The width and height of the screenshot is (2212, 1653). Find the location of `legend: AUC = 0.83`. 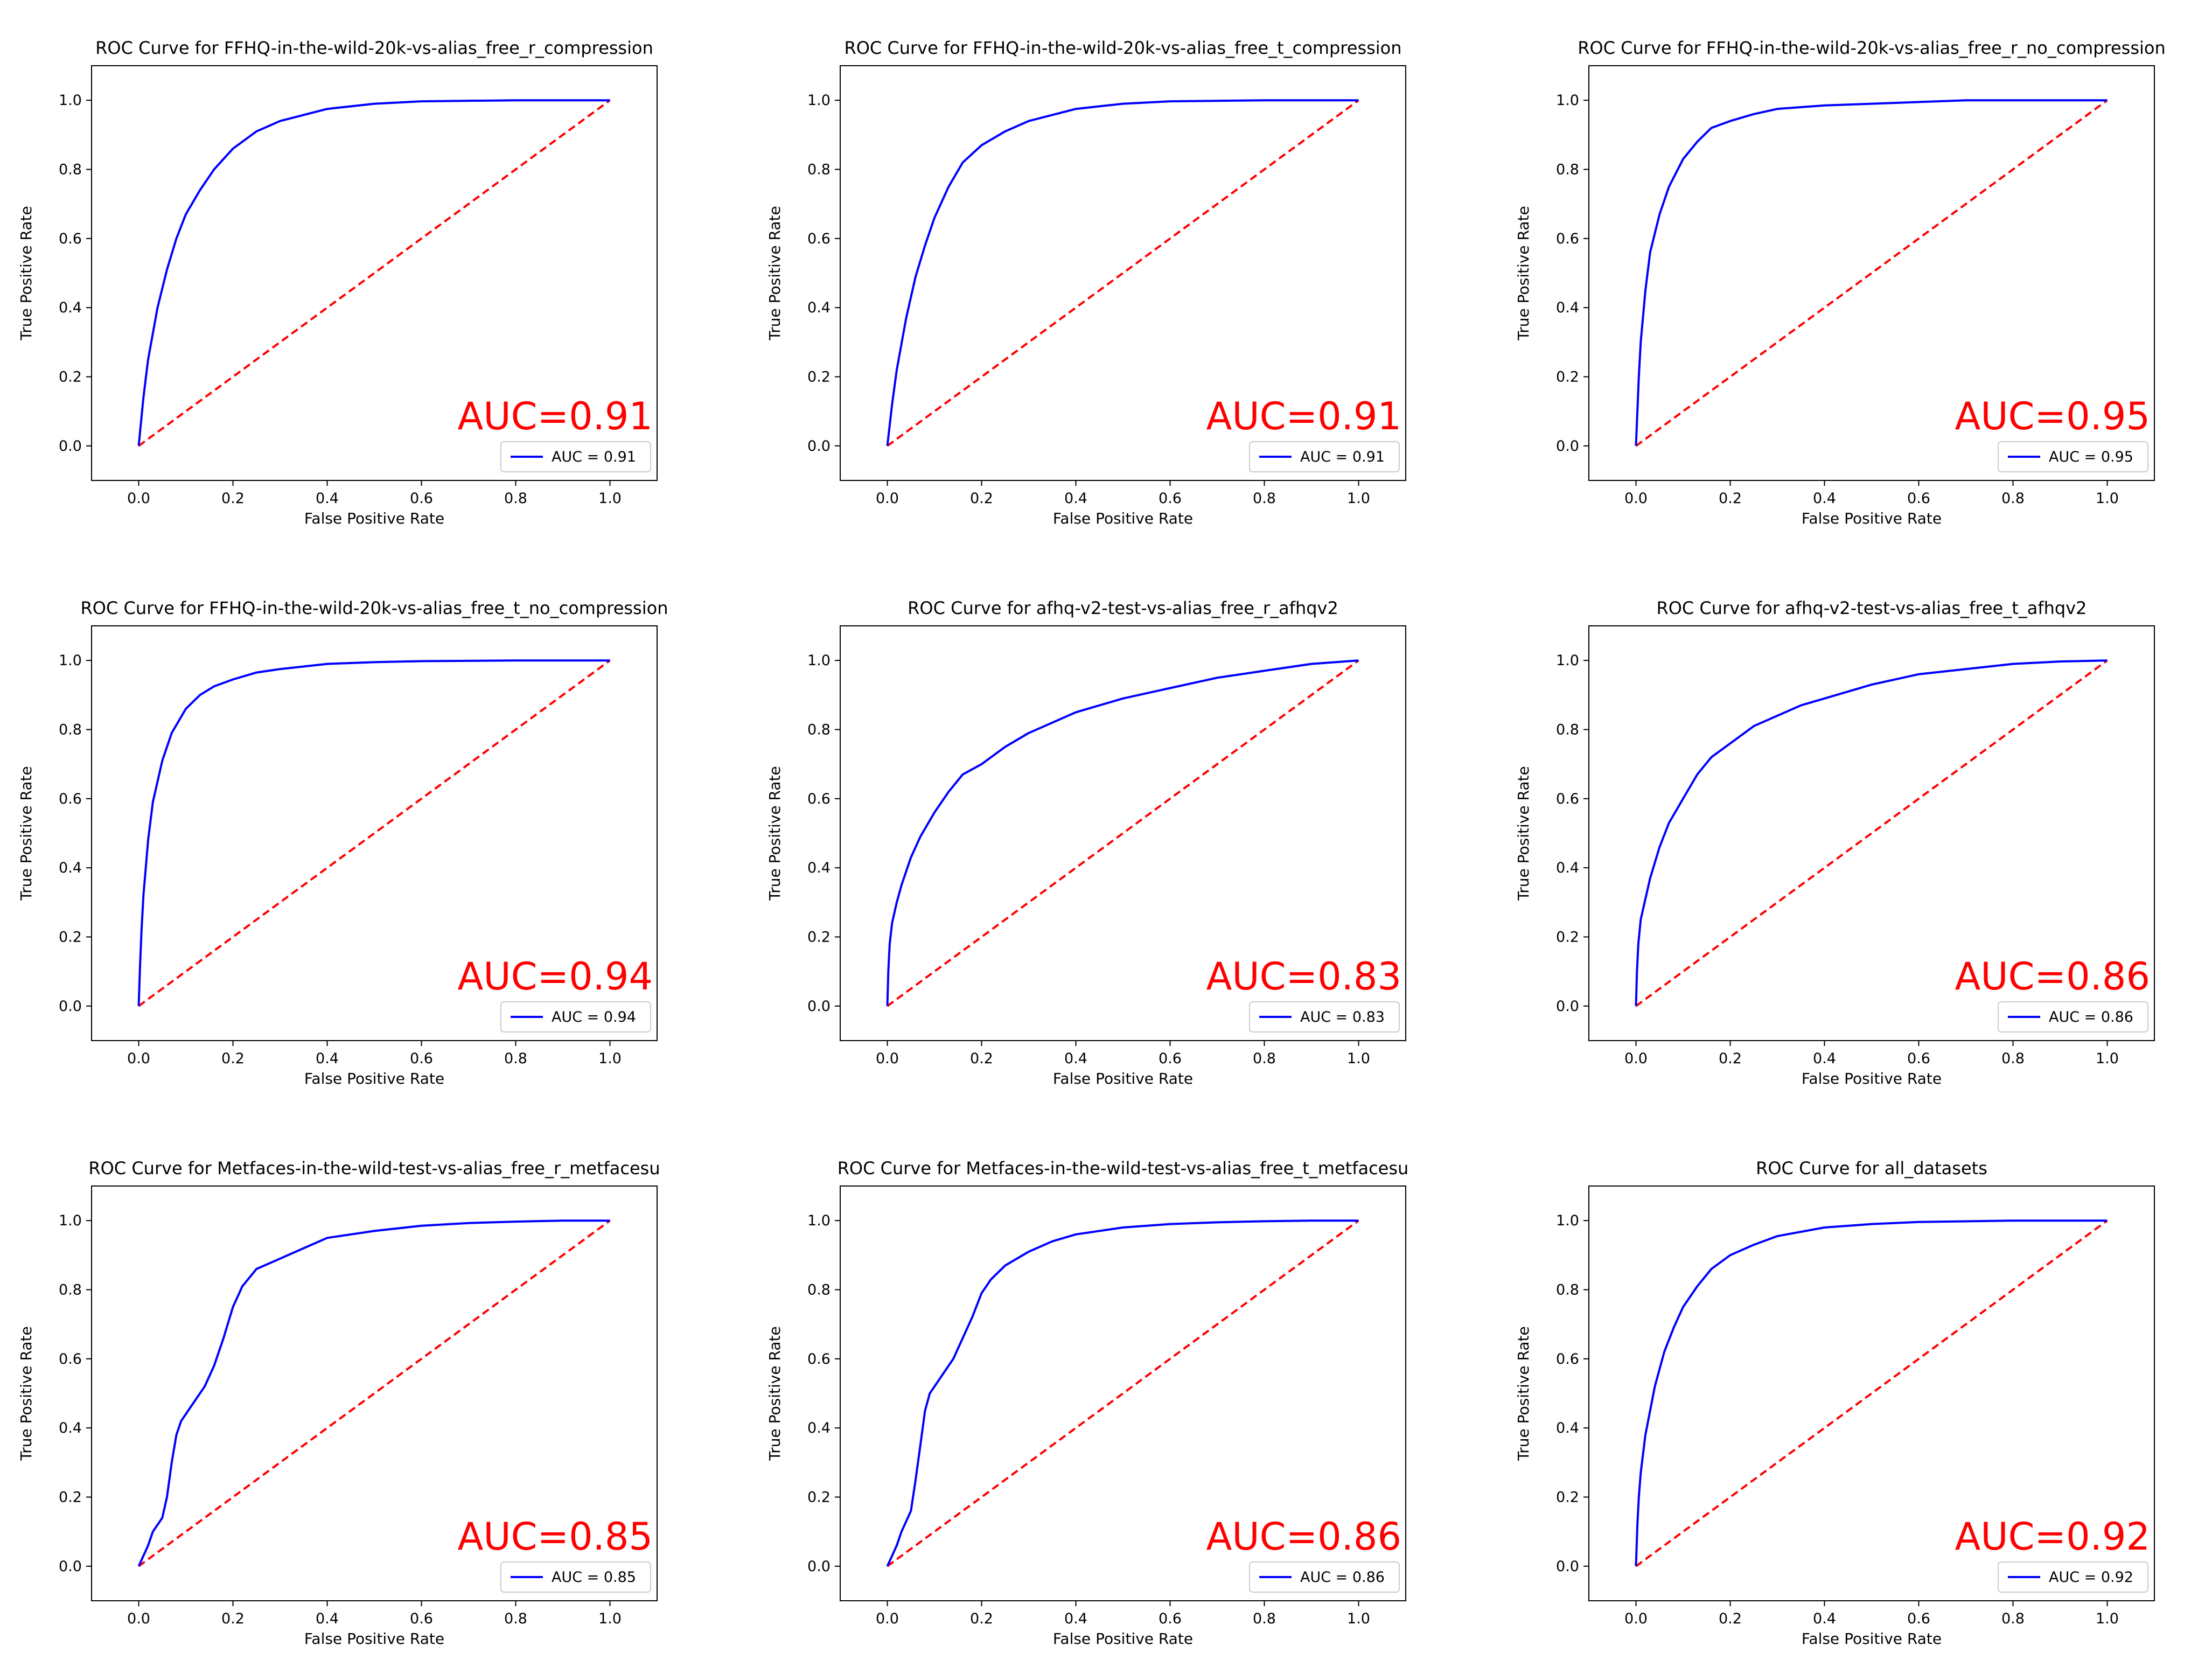

legend: AUC = 0.83 is located at coordinates (1324, 1017).